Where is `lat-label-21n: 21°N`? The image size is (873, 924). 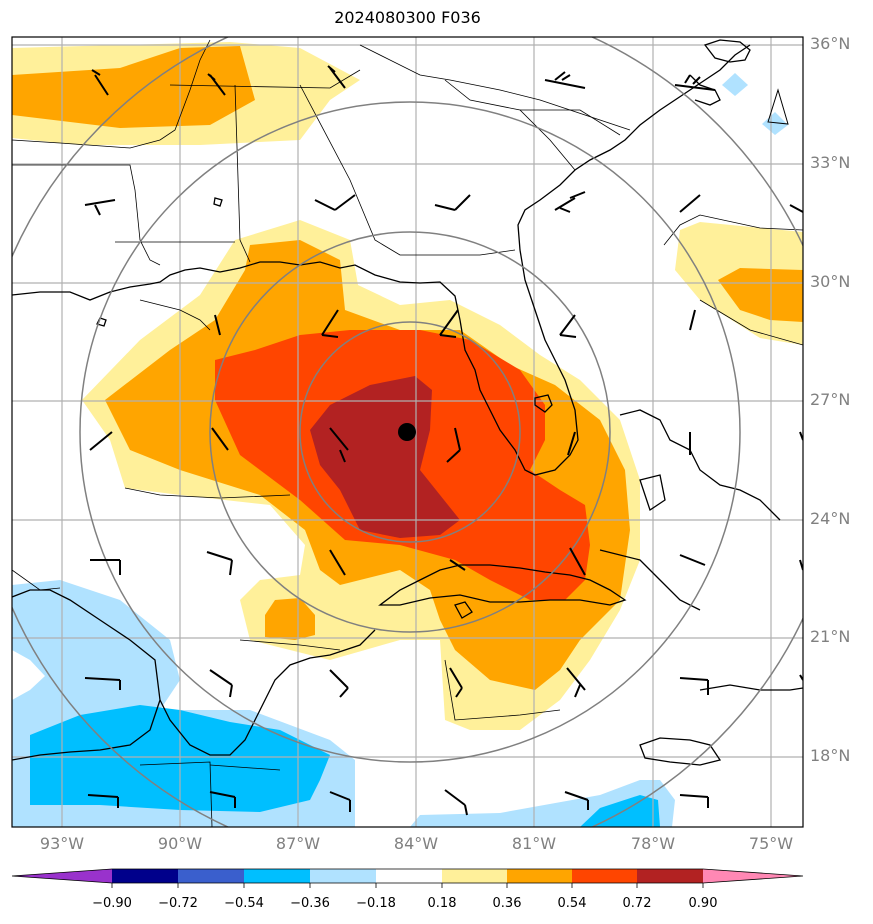 lat-label-21n: 21°N is located at coordinates (830, 636).